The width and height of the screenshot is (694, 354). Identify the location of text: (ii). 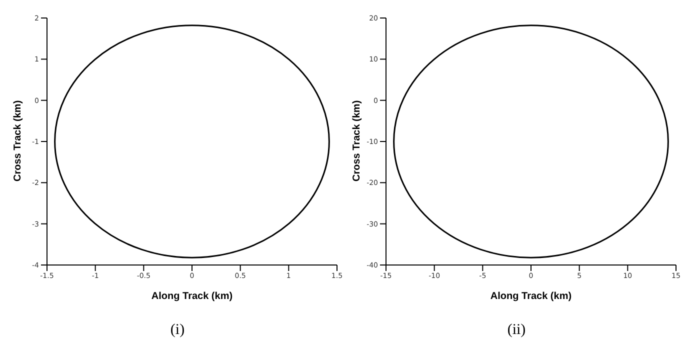
(516, 330).